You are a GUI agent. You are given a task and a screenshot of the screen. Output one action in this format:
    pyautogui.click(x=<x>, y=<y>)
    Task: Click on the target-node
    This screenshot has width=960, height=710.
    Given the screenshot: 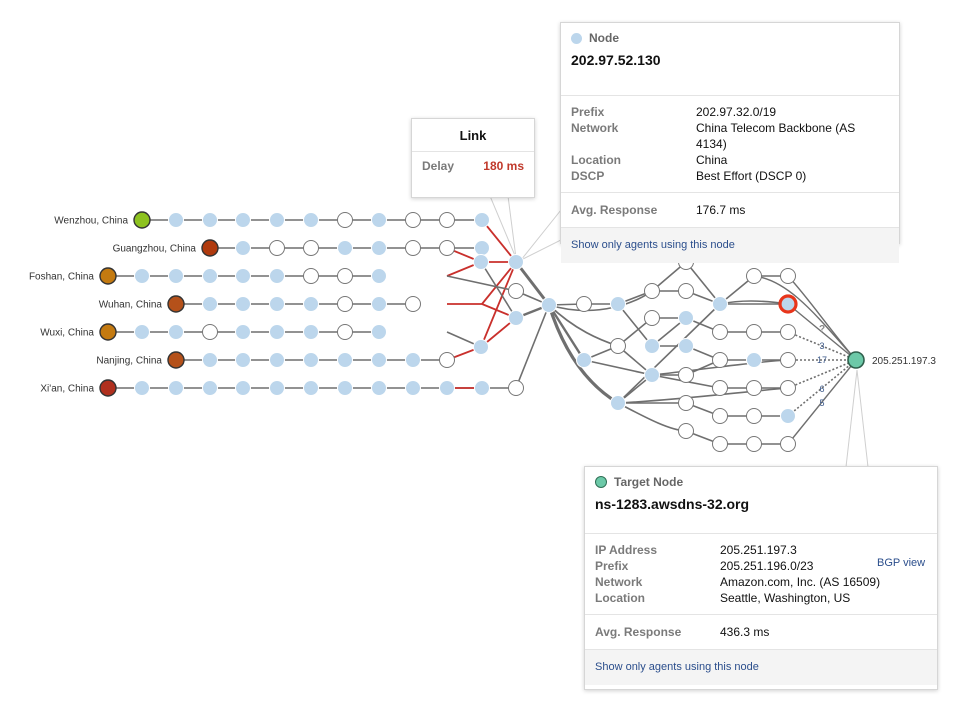 What is the action you would take?
    pyautogui.click(x=856, y=360)
    